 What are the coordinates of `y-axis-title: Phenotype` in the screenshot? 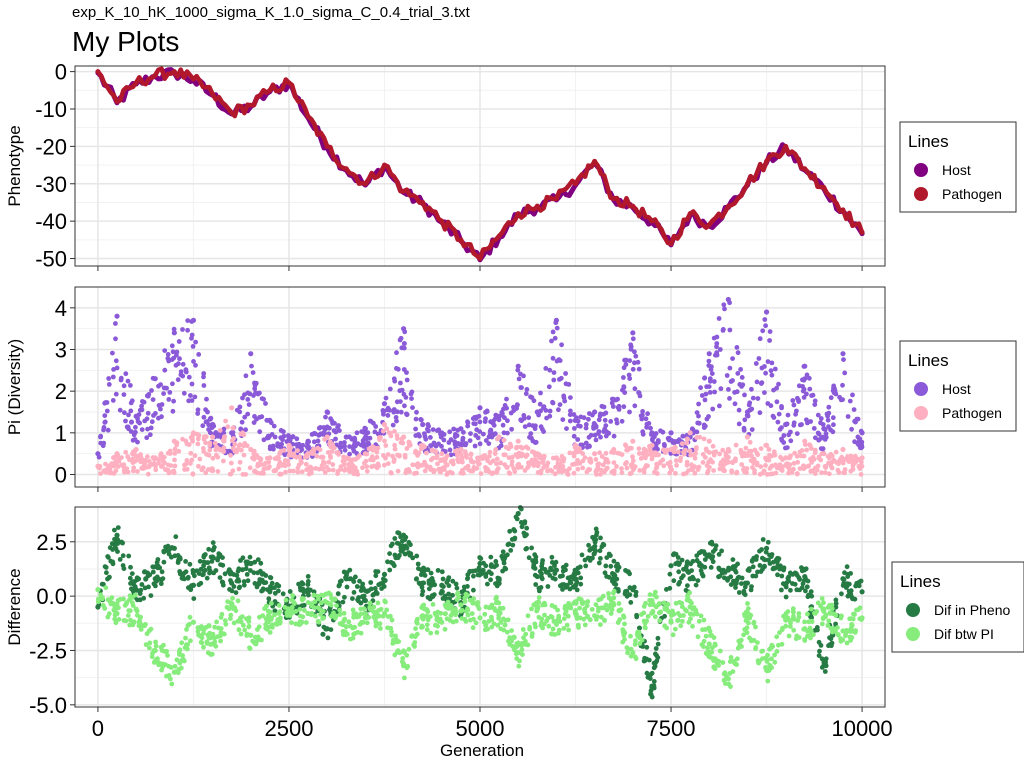 It's located at (14, 165).